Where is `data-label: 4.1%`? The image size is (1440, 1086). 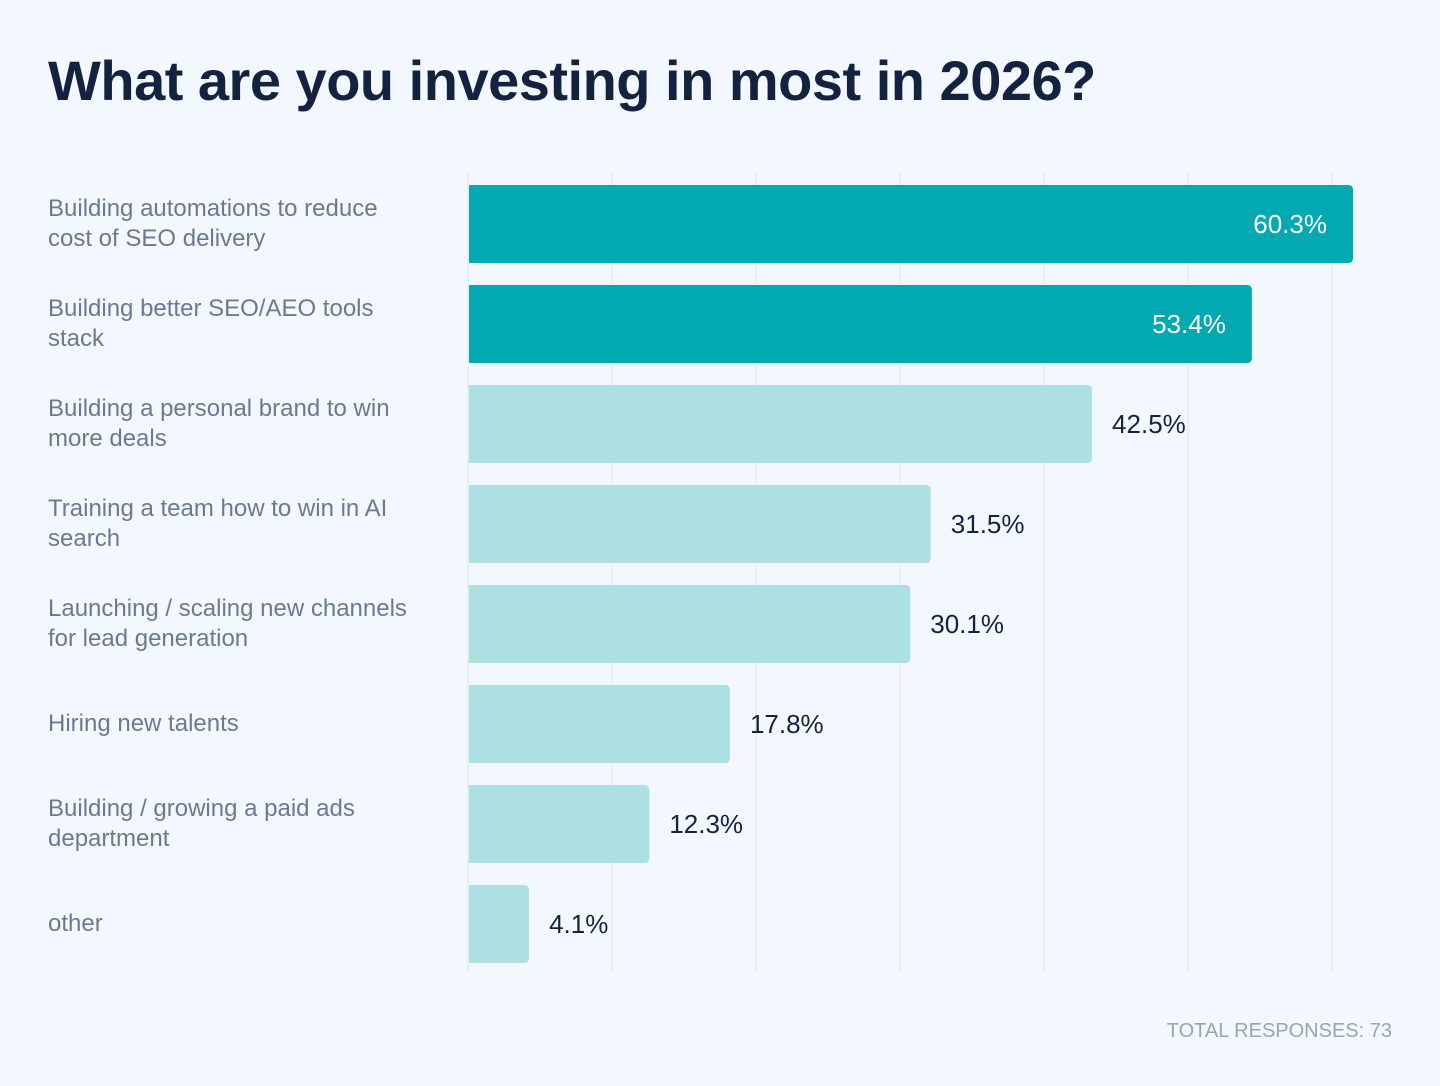 data-label: 4.1% is located at coordinates (578, 924).